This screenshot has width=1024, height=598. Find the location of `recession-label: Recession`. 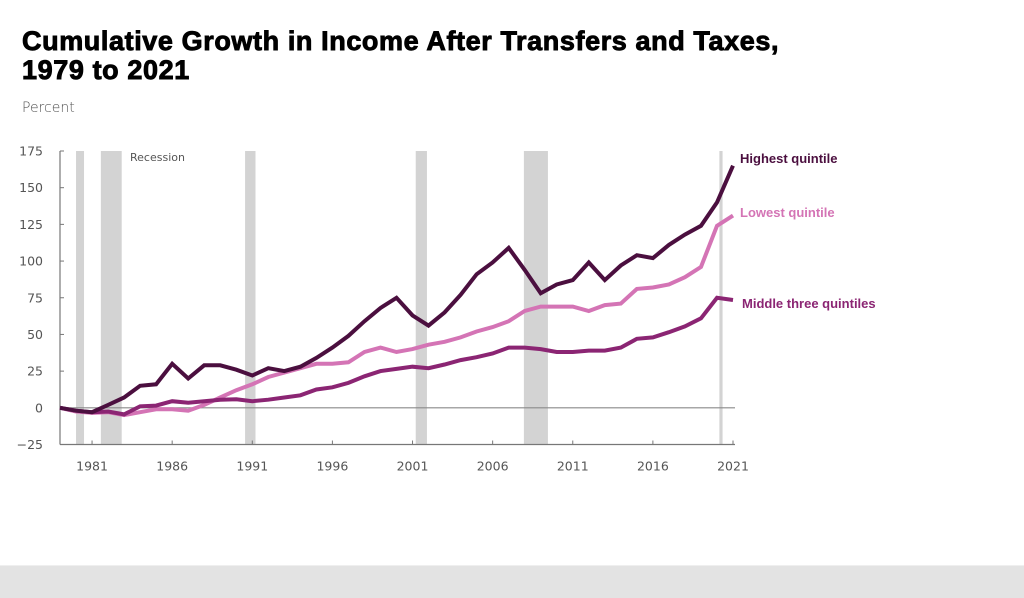

recession-label: Recession is located at coordinates (157, 157).